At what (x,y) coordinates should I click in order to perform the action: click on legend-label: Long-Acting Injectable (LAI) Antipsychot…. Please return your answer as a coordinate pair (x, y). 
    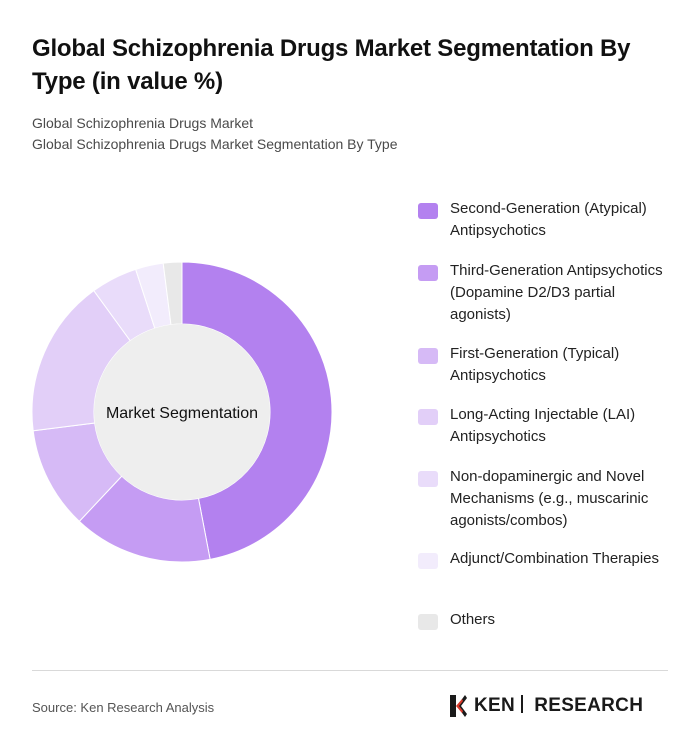
    Looking at the image, I should click on (543, 425).